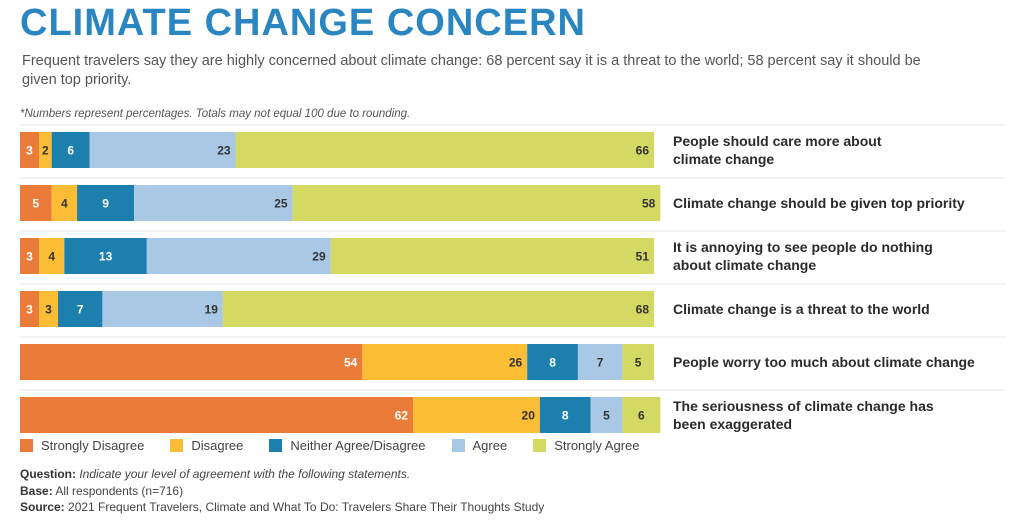 This screenshot has height=526, width=1025. What do you see at coordinates (490, 445) in the screenshot?
I see `legend-label-agree: Agree` at bounding box center [490, 445].